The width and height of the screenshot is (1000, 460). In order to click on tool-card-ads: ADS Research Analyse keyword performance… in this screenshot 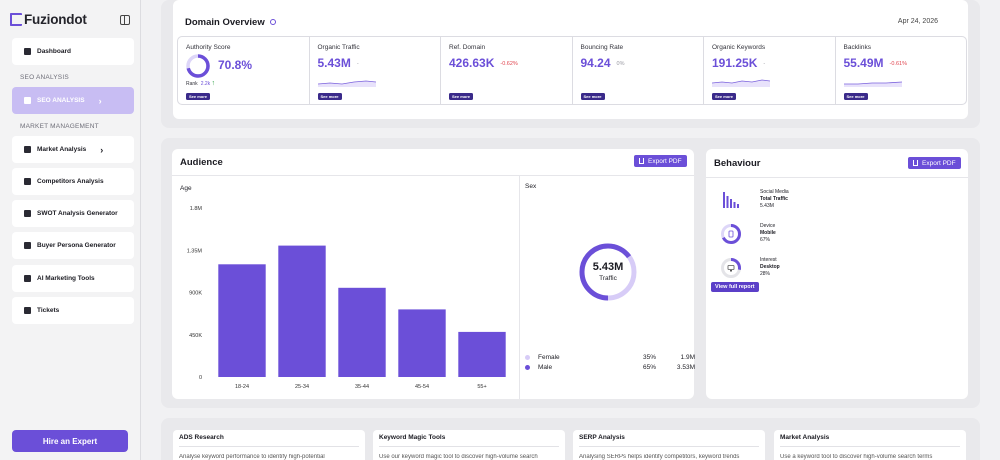, I will do `click(269, 445)`.